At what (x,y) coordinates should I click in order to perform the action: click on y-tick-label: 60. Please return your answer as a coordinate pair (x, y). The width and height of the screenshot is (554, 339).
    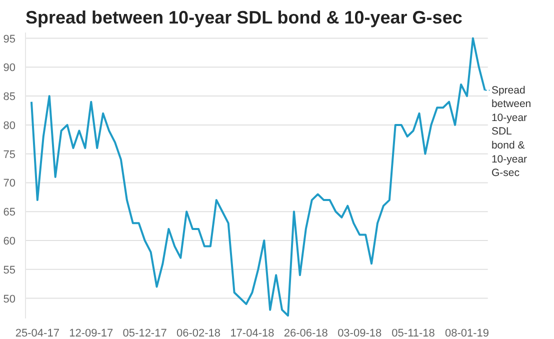
    Looking at the image, I should click on (9, 242).